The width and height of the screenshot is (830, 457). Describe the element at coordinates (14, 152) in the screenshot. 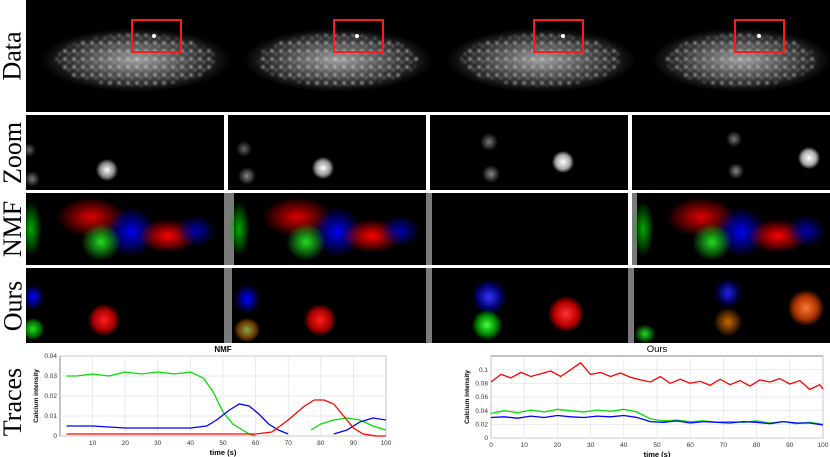

I see `row-label-zoom: Zoom` at that location.